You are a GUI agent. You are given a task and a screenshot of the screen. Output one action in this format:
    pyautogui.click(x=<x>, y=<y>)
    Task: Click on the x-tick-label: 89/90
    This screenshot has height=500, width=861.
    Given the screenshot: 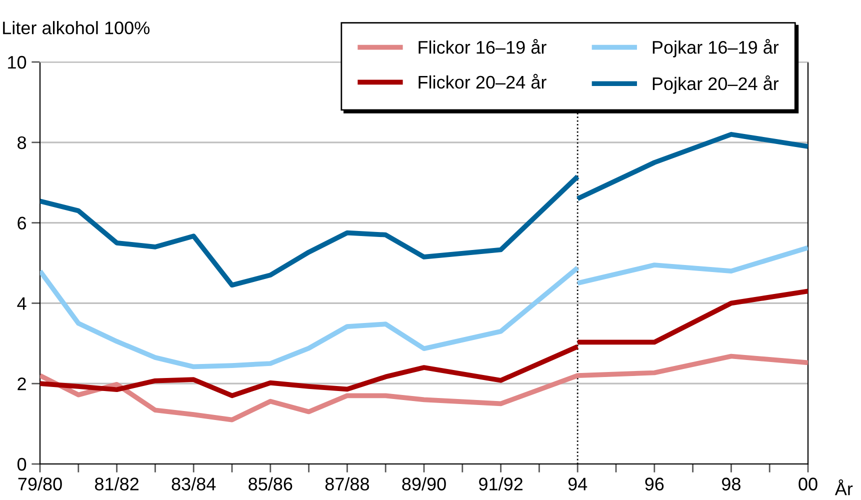 What is the action you would take?
    pyautogui.click(x=424, y=483)
    